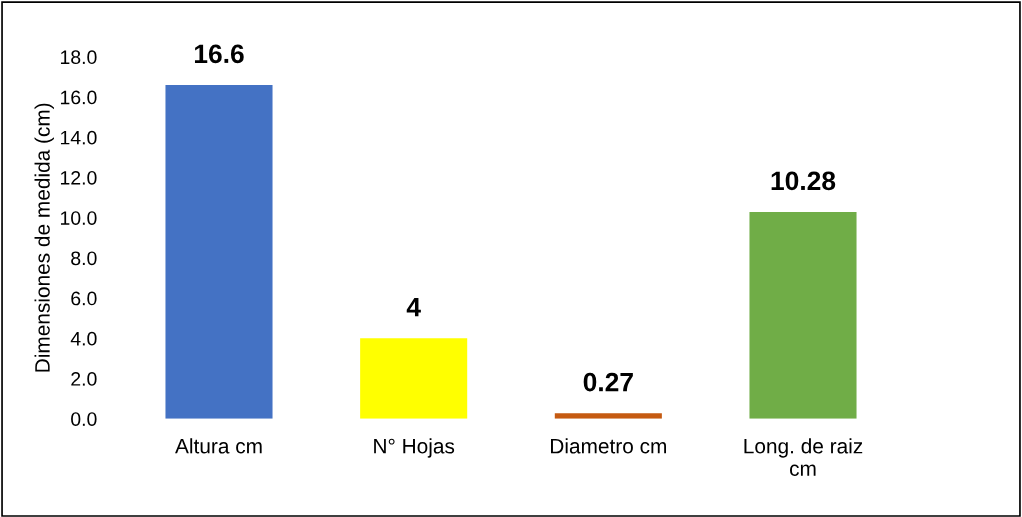 The height and width of the screenshot is (517, 1022). Describe the element at coordinates (78, 57) in the screenshot. I see `y-tick-label: 18.0` at that location.